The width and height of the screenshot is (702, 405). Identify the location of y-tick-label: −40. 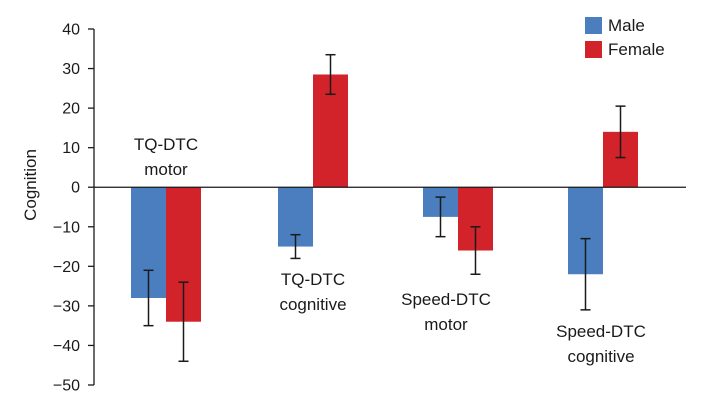
(66, 346).